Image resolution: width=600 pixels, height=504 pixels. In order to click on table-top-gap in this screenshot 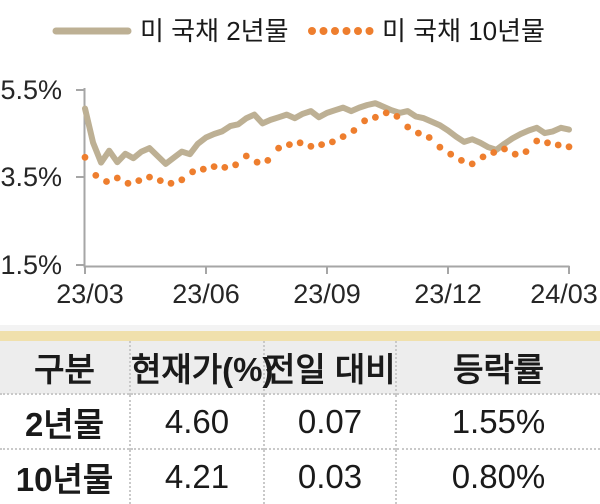, I will do `click(300, 328)`.